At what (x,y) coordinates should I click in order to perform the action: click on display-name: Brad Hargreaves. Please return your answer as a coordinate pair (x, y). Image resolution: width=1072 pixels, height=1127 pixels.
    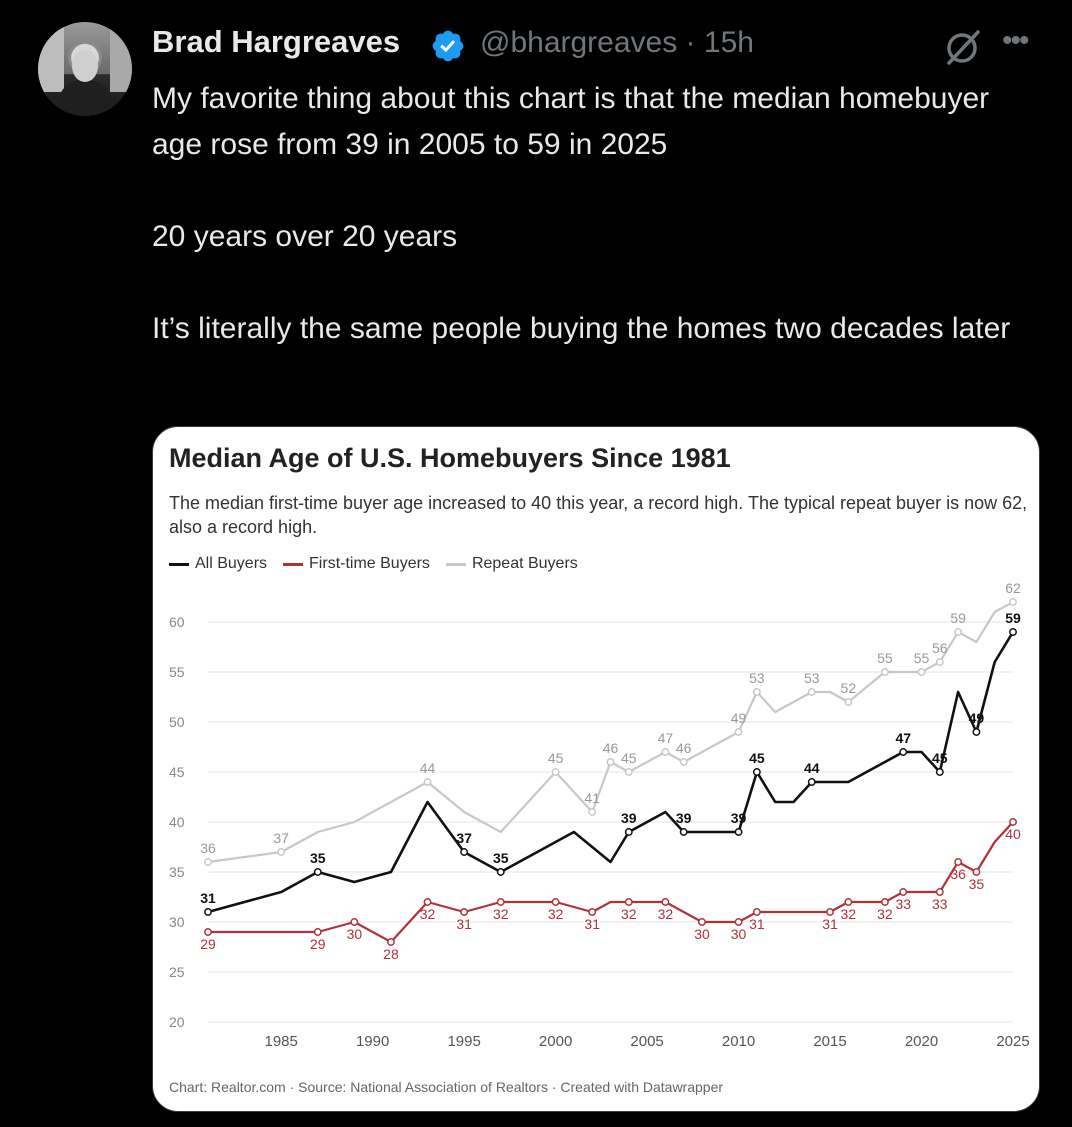
    Looking at the image, I should click on (276, 41).